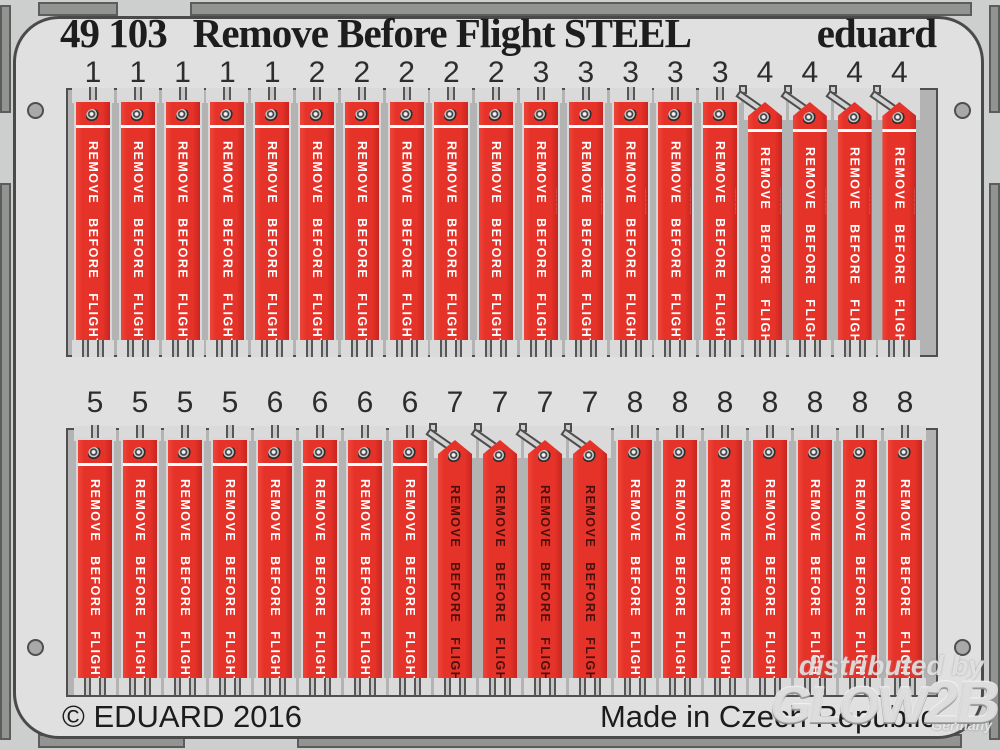  Describe the element at coordinates (545, 402) in the screenshot. I see `flag-number: 7` at that location.